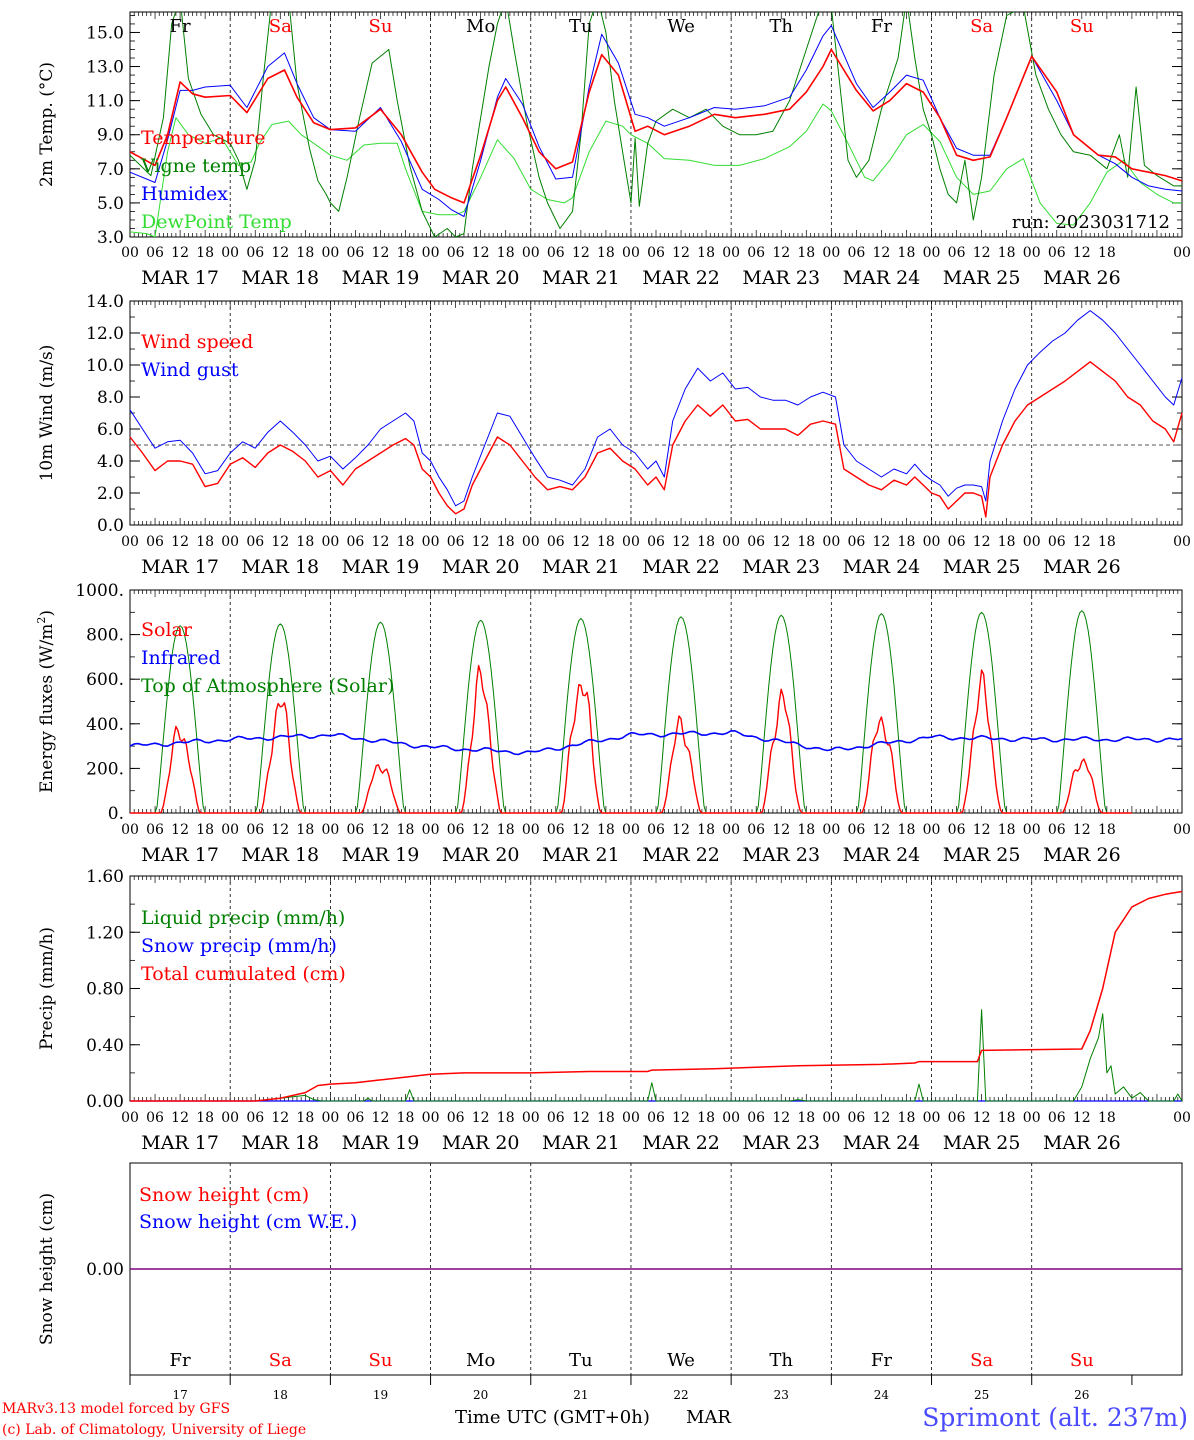  What do you see at coordinates (381, 567) in the screenshot?
I see `date-label: MAR 19` at bounding box center [381, 567].